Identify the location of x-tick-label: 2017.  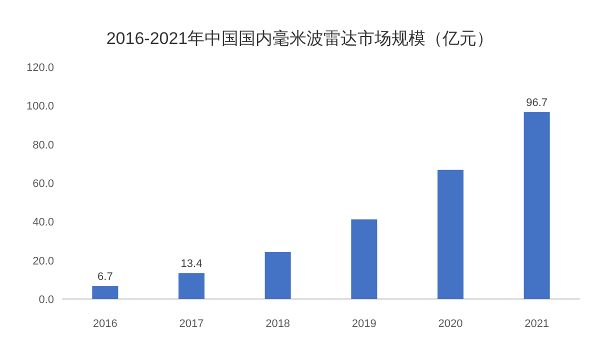
(191, 324).